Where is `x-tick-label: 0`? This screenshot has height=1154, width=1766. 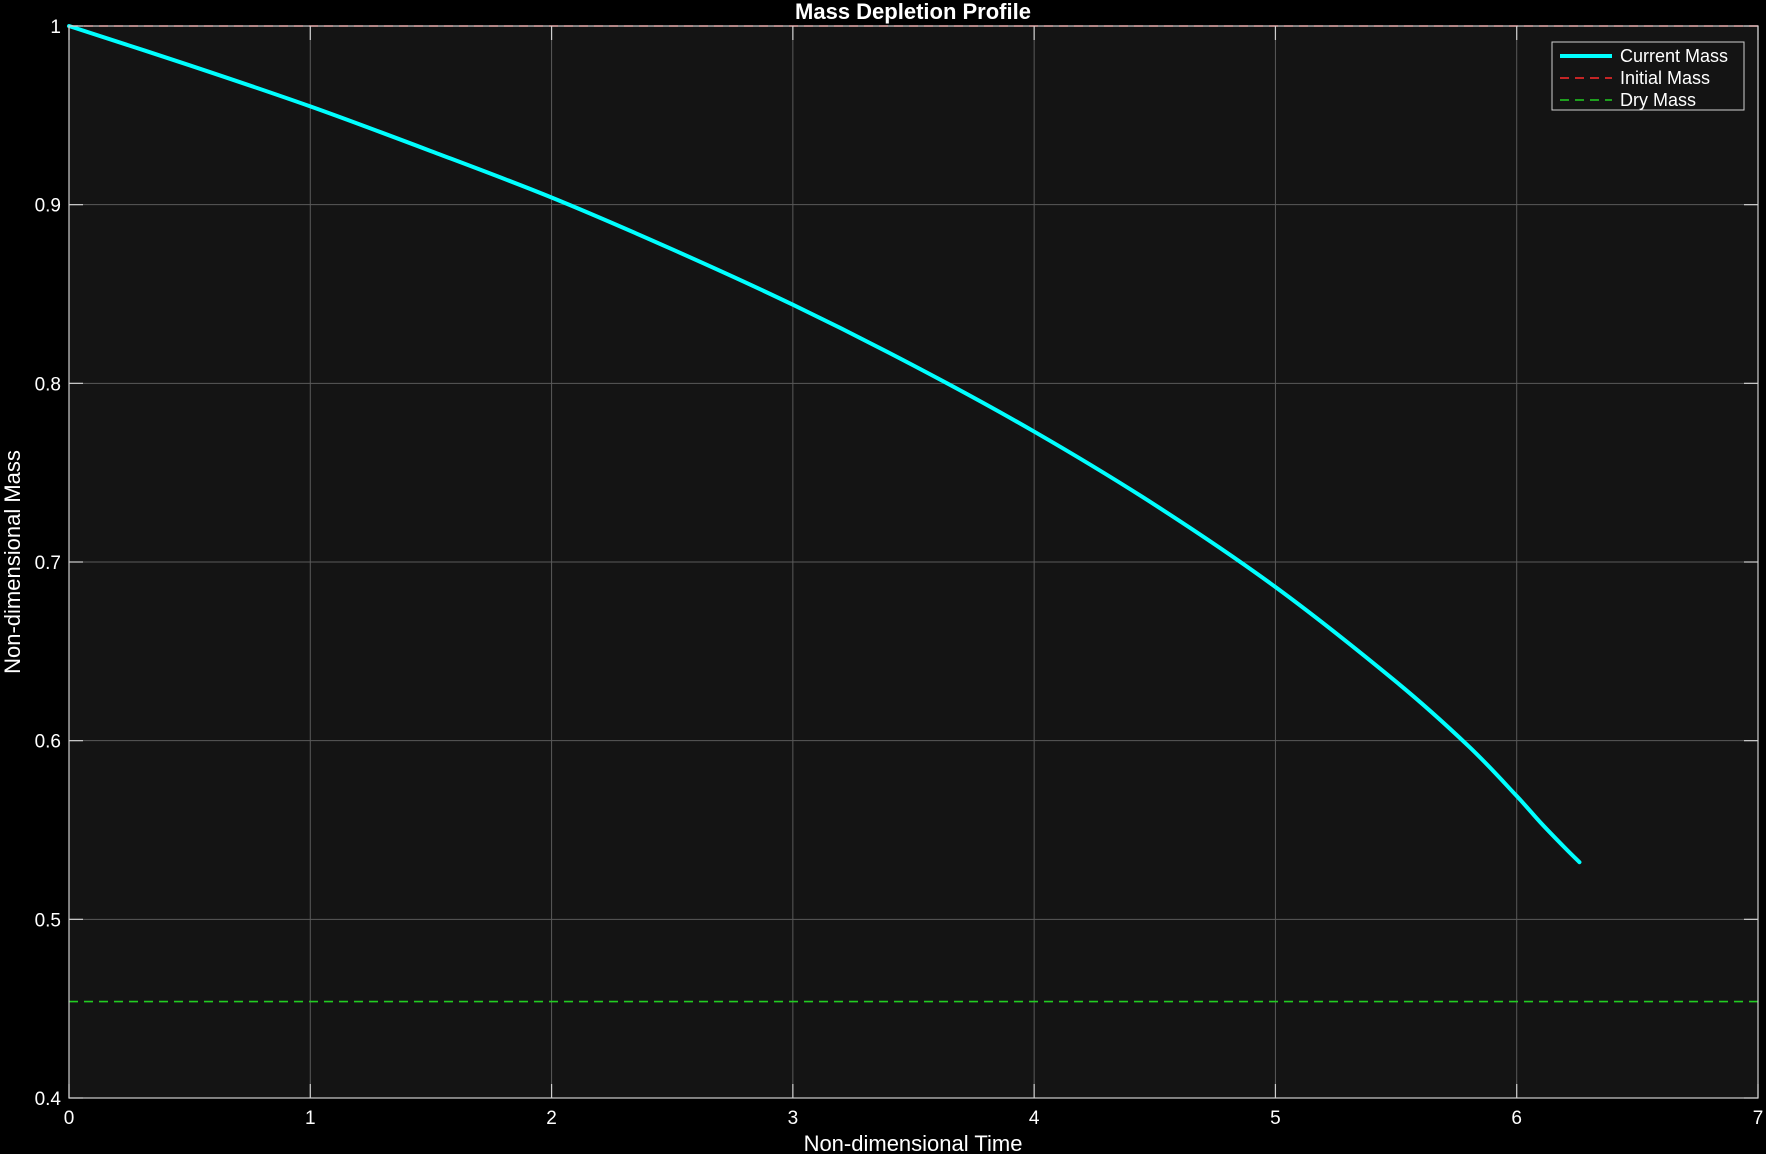
x-tick-label: 0 is located at coordinates (69, 1118).